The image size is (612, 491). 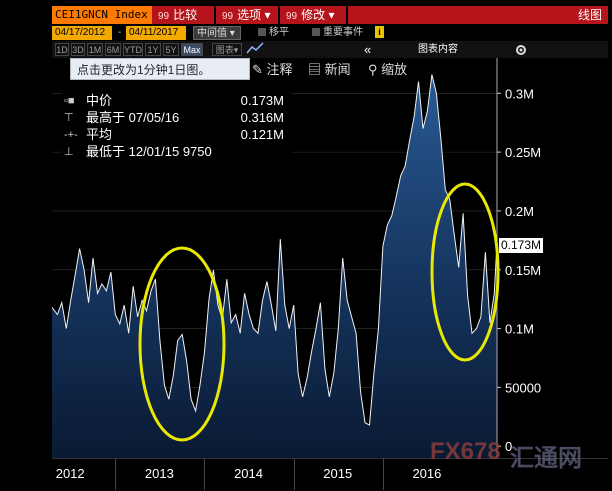 I want to click on options-menu: 99 选项 ▾, so click(x=247, y=15).